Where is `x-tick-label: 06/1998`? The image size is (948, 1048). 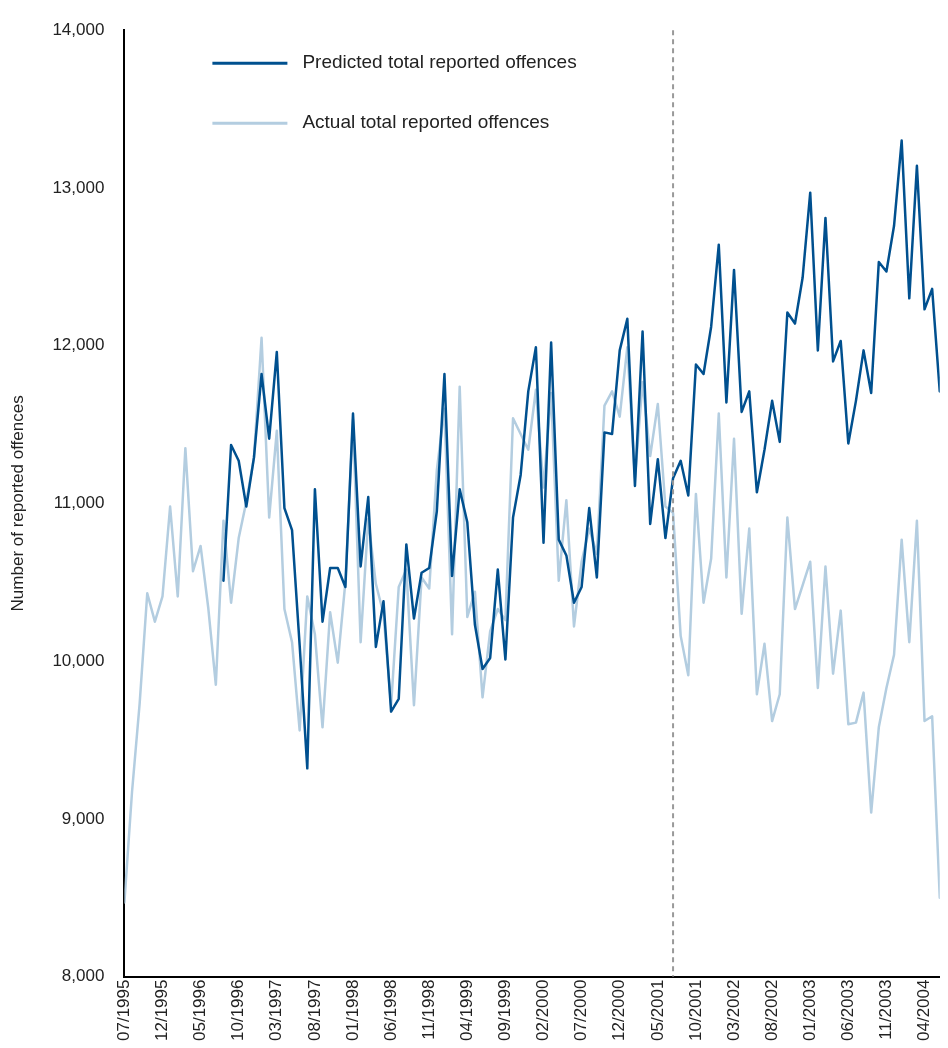 x-tick-label: 06/1998 is located at coordinates (390, 1010).